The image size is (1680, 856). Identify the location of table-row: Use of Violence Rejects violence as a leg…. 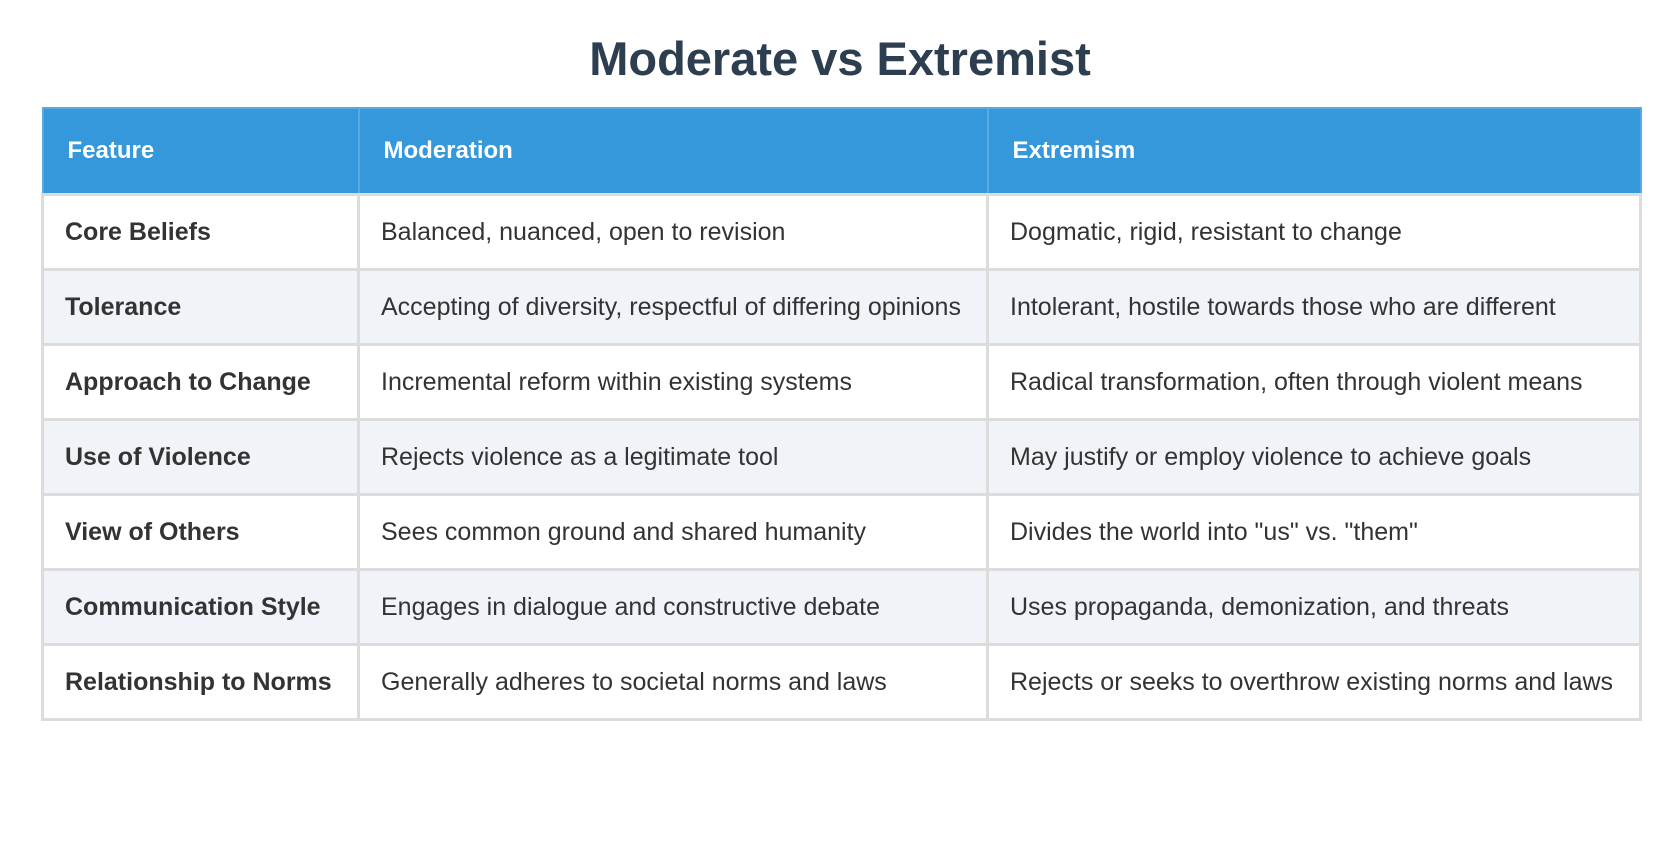
(841, 456).